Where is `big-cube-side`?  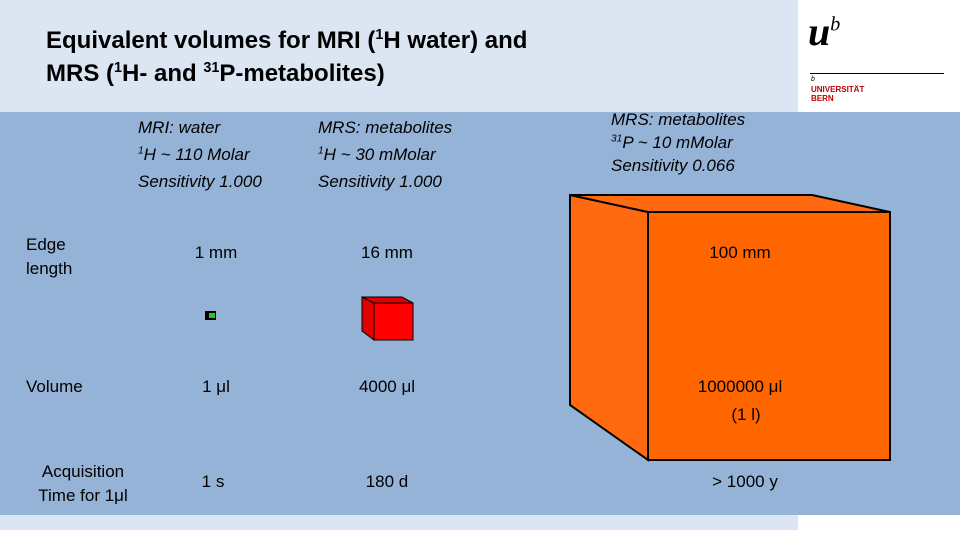
big-cube-side is located at coordinates (609, 327).